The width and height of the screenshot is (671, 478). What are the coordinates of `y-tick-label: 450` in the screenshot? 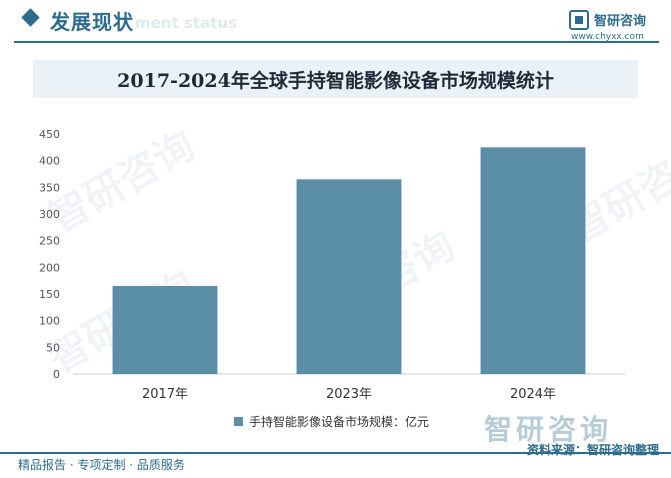 It's located at (49, 134).